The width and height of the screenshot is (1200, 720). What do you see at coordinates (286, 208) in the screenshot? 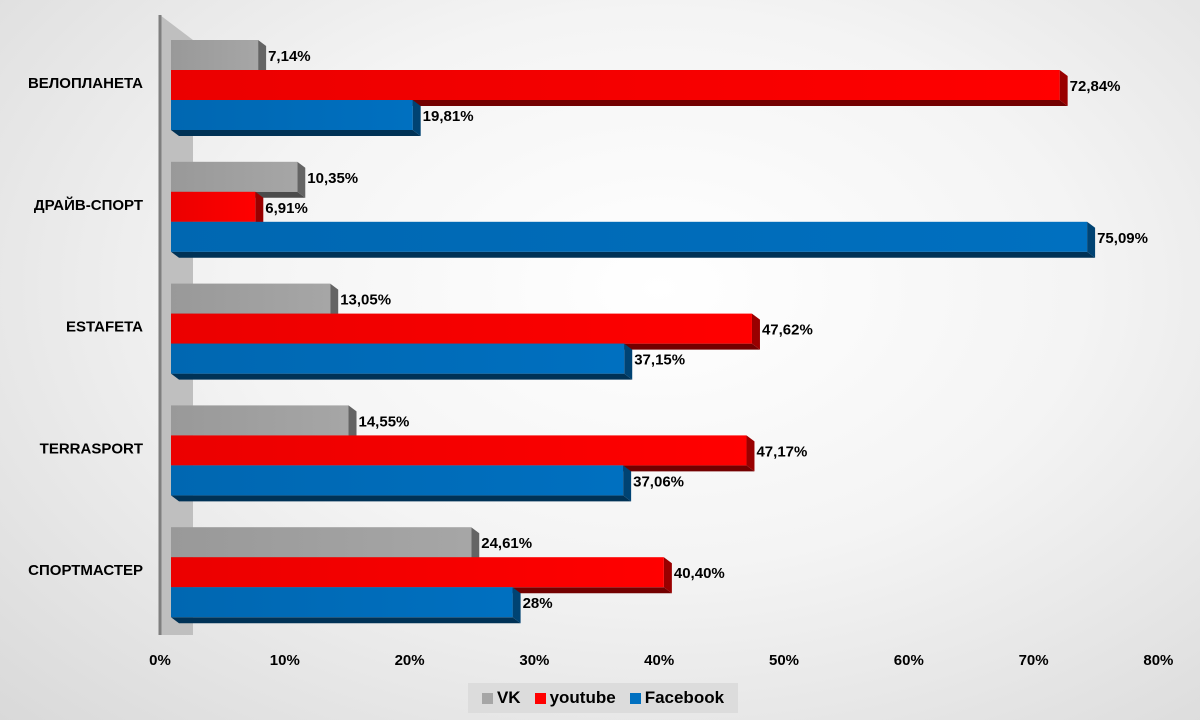
I see `data-label: 6,91%` at bounding box center [286, 208].